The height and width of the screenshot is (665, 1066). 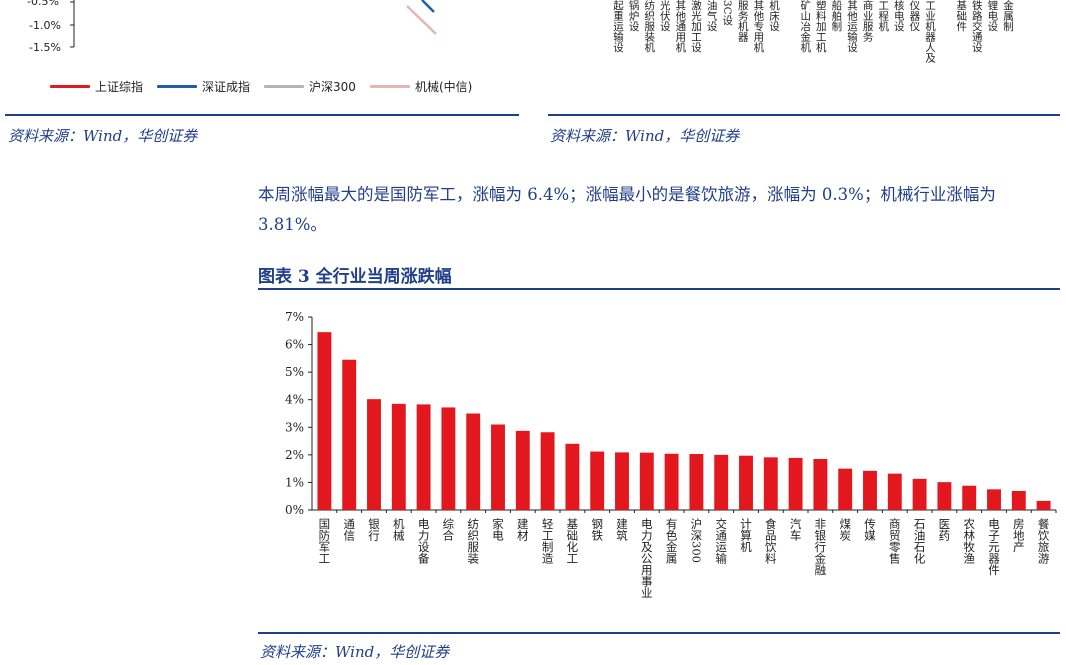 What do you see at coordinates (572, 541) in the screenshot?
I see `category-label: 基础化工` at bounding box center [572, 541].